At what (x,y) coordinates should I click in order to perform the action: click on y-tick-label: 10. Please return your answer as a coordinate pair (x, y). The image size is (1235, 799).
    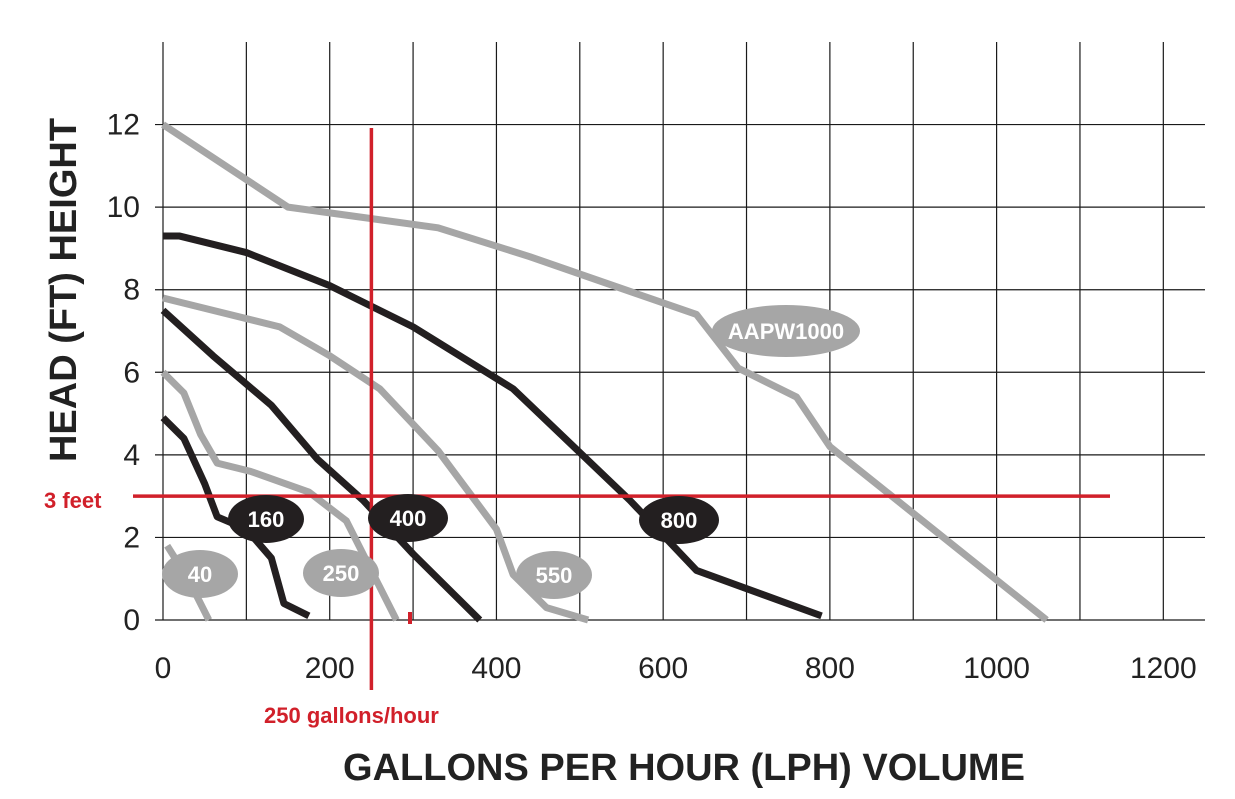
    Looking at the image, I should click on (123, 207).